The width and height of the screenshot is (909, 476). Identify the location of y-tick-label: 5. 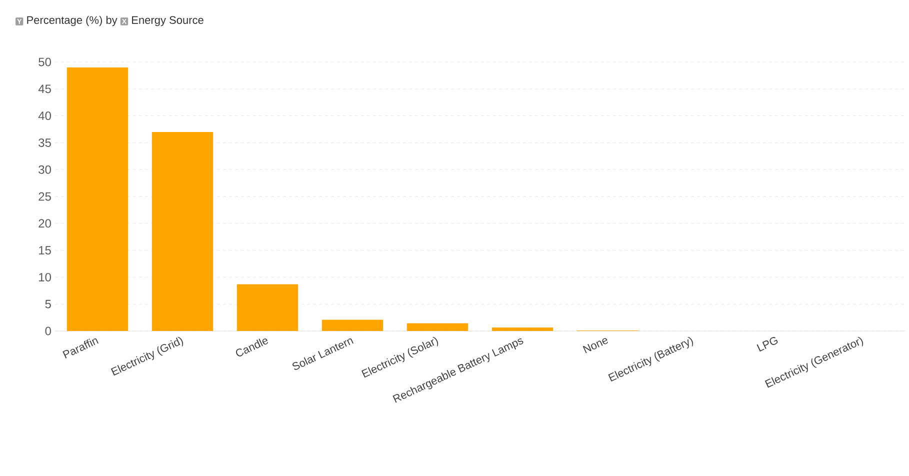
(48, 304).